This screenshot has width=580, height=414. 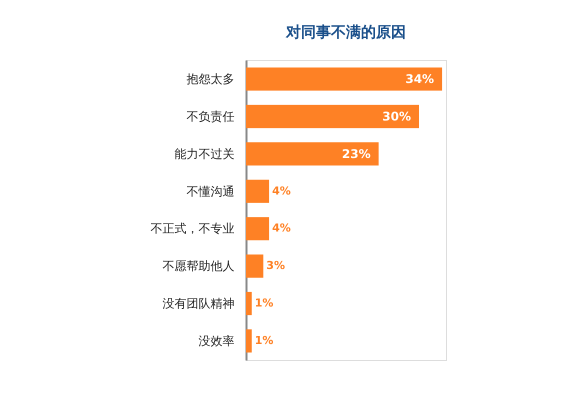 I want to click on y-tick-label: 没效率, so click(x=216, y=341).